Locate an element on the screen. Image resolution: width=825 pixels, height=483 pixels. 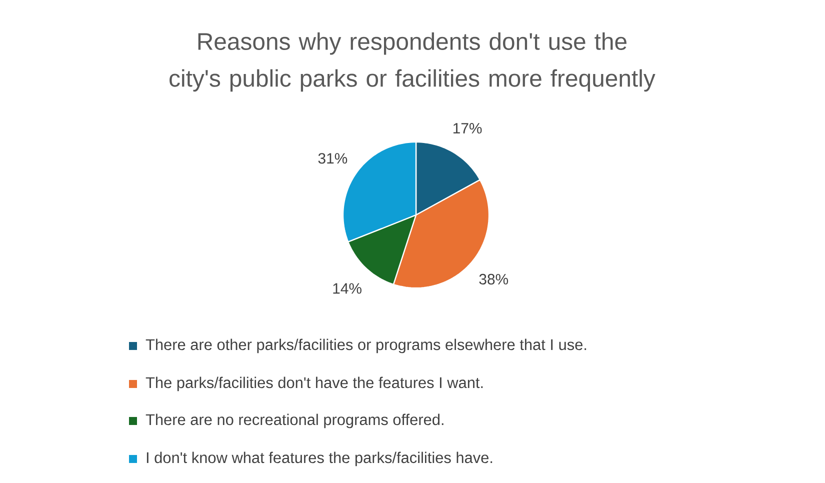
data-label: 14% is located at coordinates (347, 288).